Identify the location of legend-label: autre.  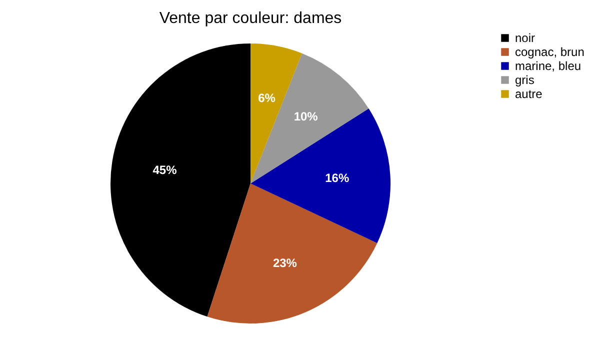
(529, 94).